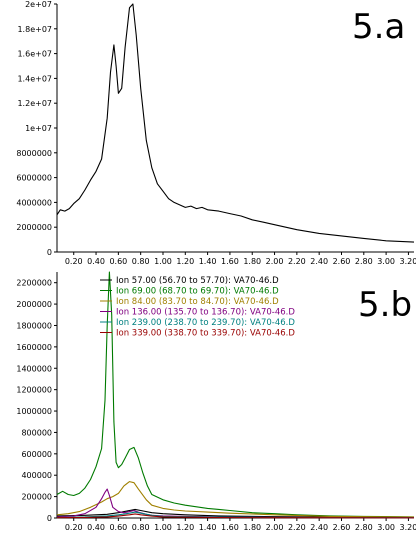  I want to click on y-tick-label: 400000, so click(36, 475).